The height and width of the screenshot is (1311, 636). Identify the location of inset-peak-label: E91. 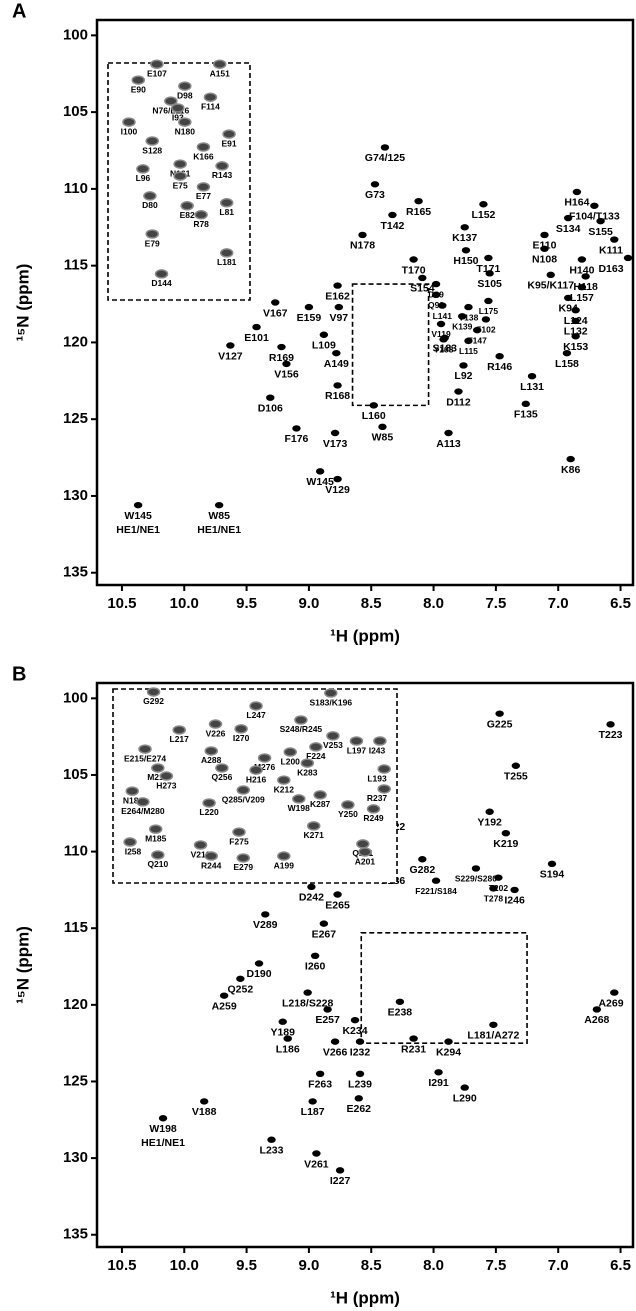
(228, 143).